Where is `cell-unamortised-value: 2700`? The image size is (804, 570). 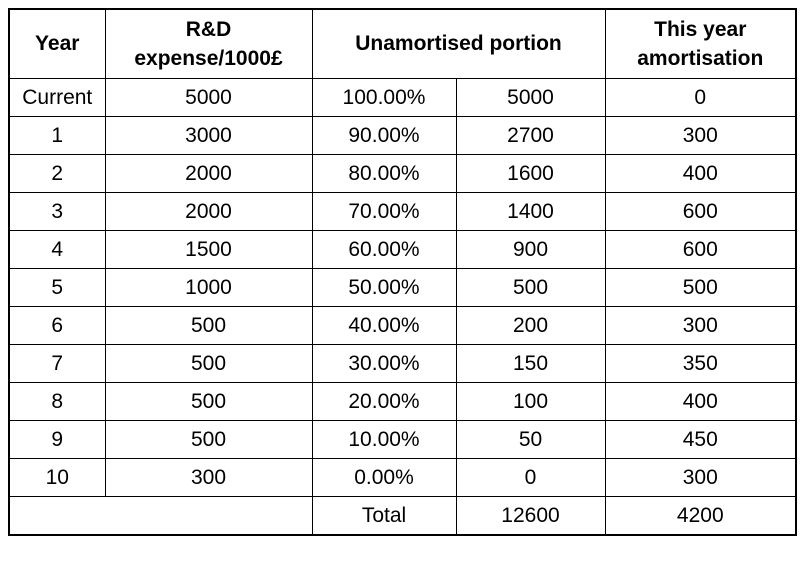 cell-unamortised-value: 2700 is located at coordinates (530, 135).